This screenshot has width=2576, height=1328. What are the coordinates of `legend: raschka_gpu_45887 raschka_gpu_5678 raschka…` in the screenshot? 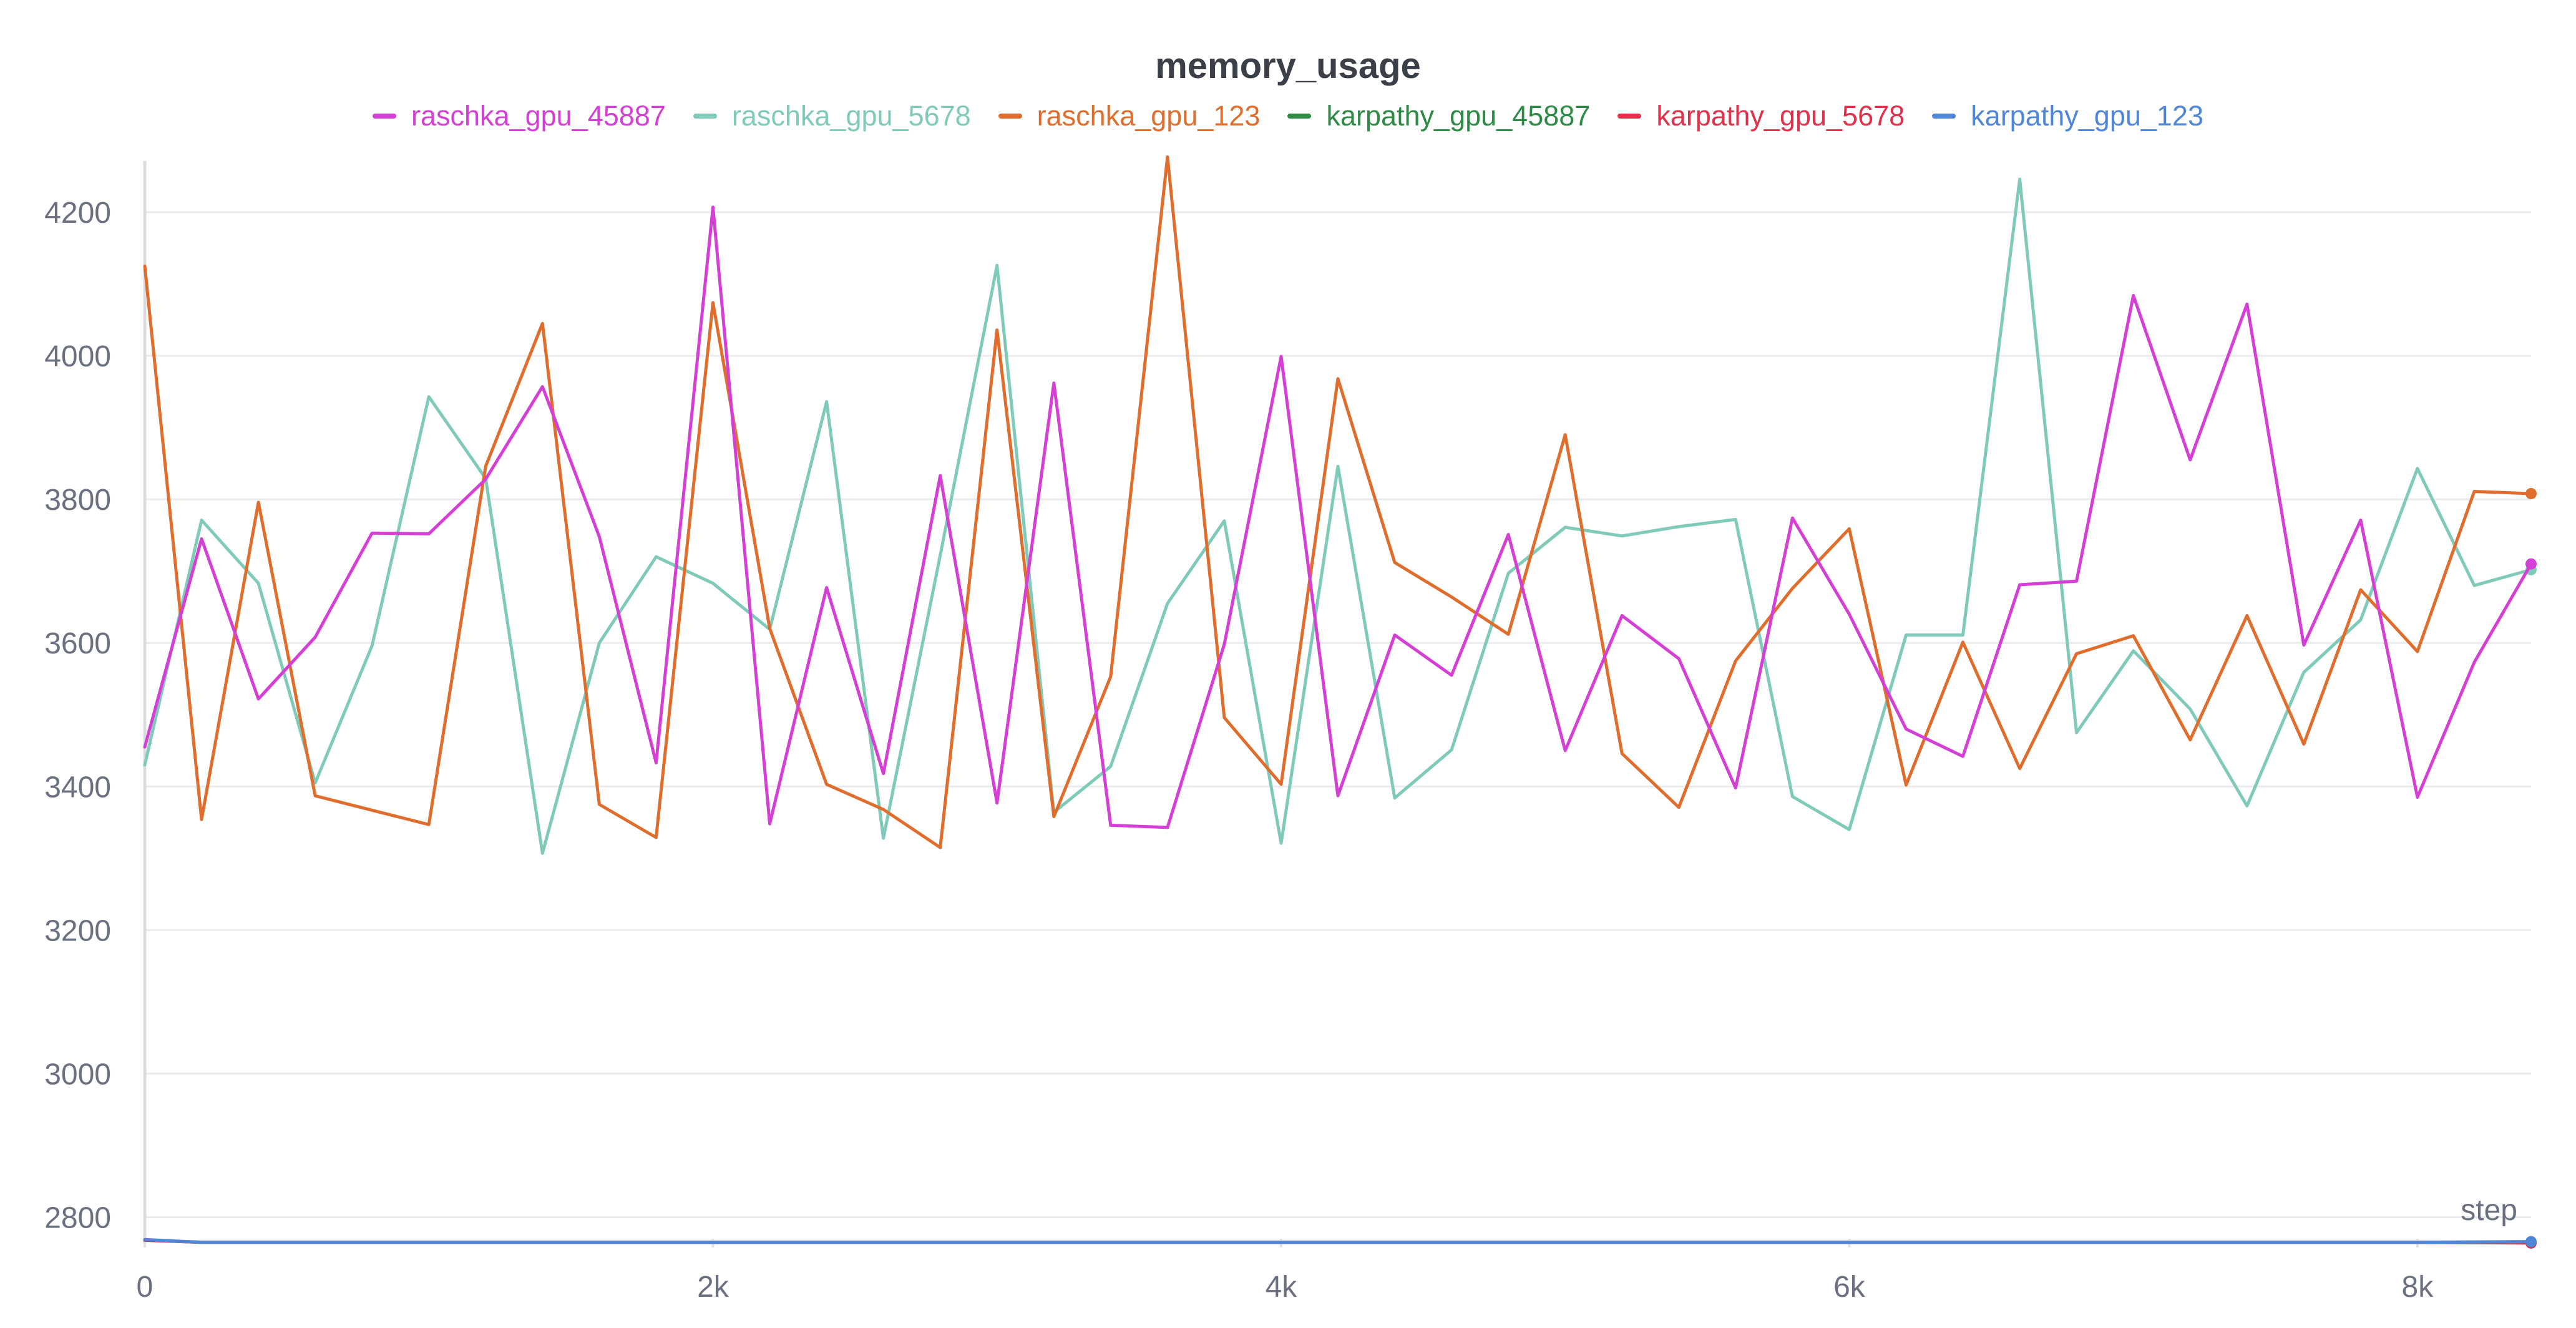 It's located at (1288, 116).